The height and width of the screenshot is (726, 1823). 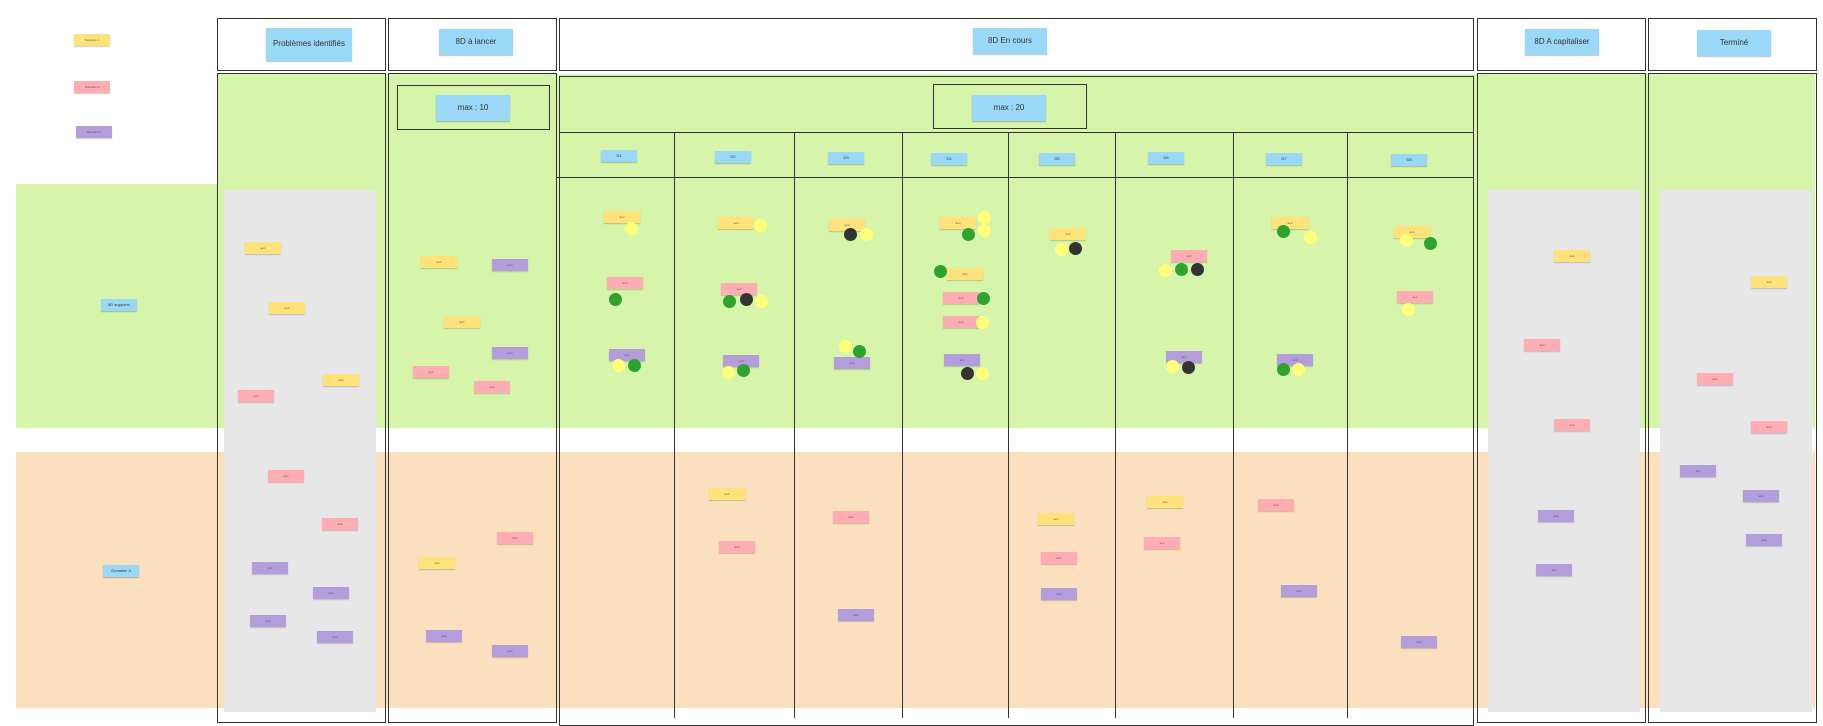 I want to click on column-title-problems: Problèmes identifiés, so click(x=309, y=44).